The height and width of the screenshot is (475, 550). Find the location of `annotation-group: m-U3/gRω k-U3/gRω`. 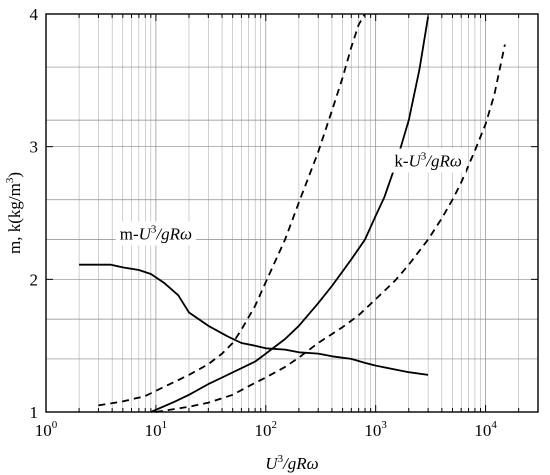

annotation-group: m-U3/gRω k-U3/gRω is located at coordinates (290, 197).